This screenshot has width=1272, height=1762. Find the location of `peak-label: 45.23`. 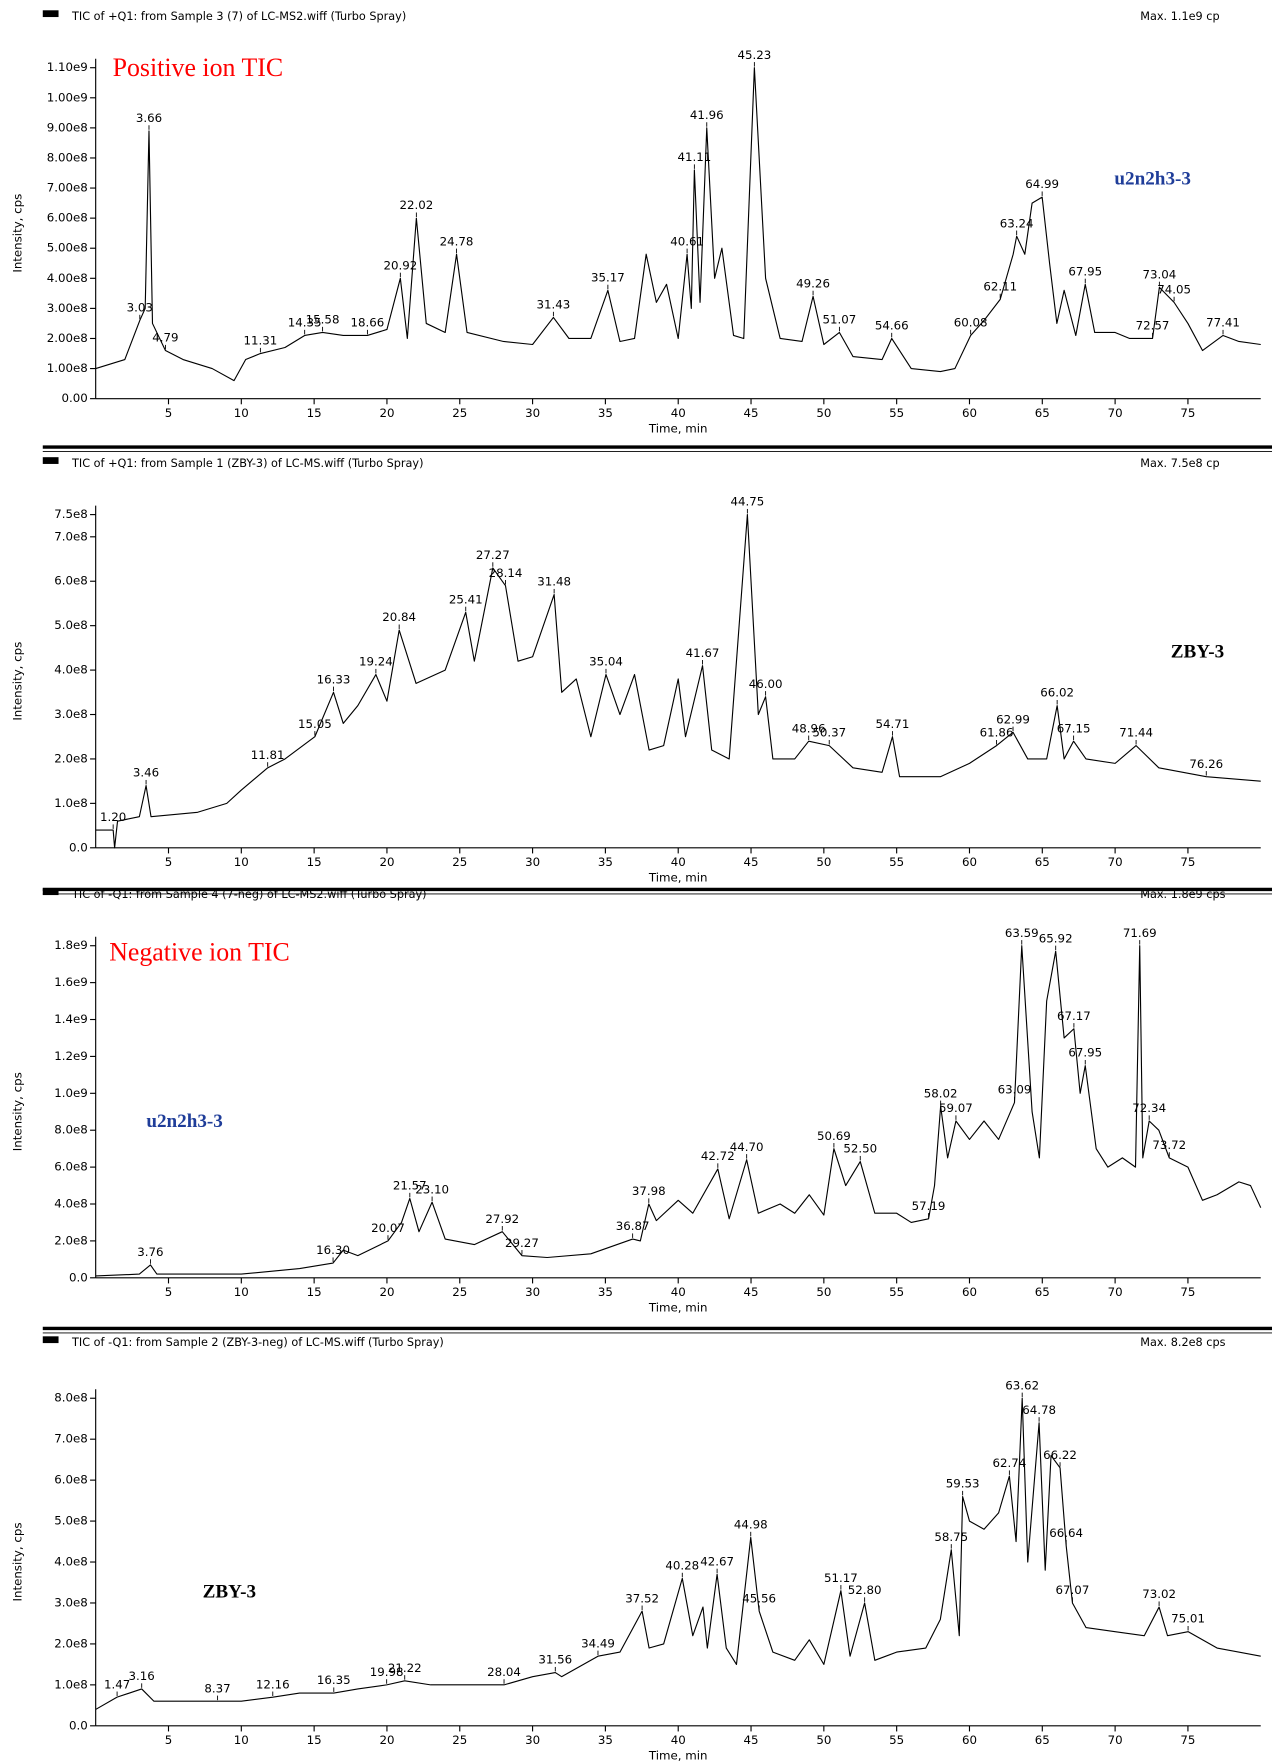

peak-label: 45.23 is located at coordinates (754, 55).